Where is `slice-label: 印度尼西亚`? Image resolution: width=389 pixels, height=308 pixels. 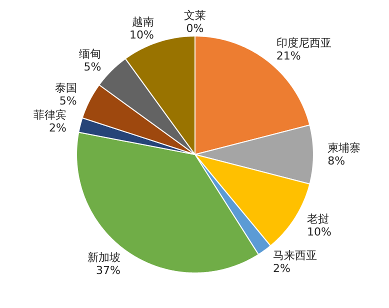
slice-label: 印度尼西亚 is located at coordinates (304, 43).